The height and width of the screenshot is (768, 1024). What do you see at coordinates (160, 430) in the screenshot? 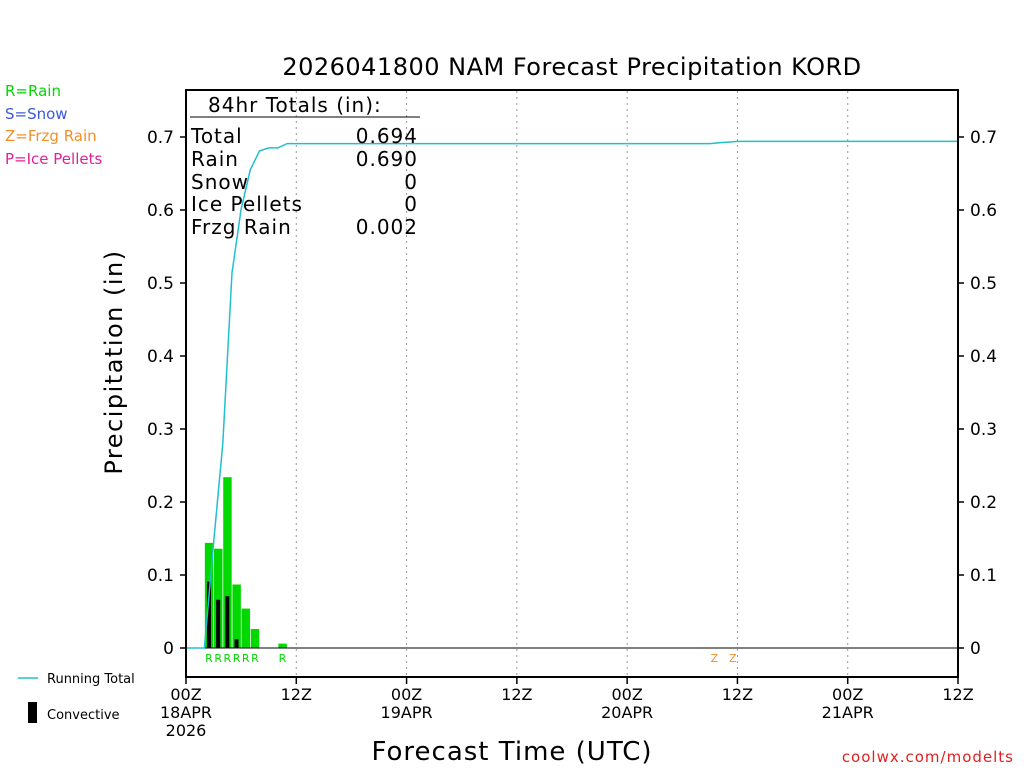
I see `y-tick-label-left: 0.3` at bounding box center [160, 430].